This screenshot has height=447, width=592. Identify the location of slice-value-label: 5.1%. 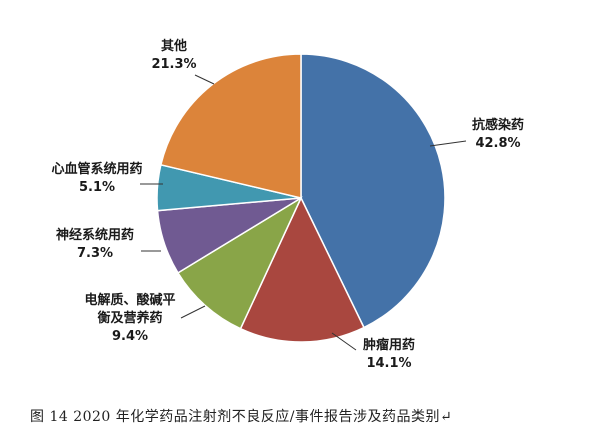
(97, 187).